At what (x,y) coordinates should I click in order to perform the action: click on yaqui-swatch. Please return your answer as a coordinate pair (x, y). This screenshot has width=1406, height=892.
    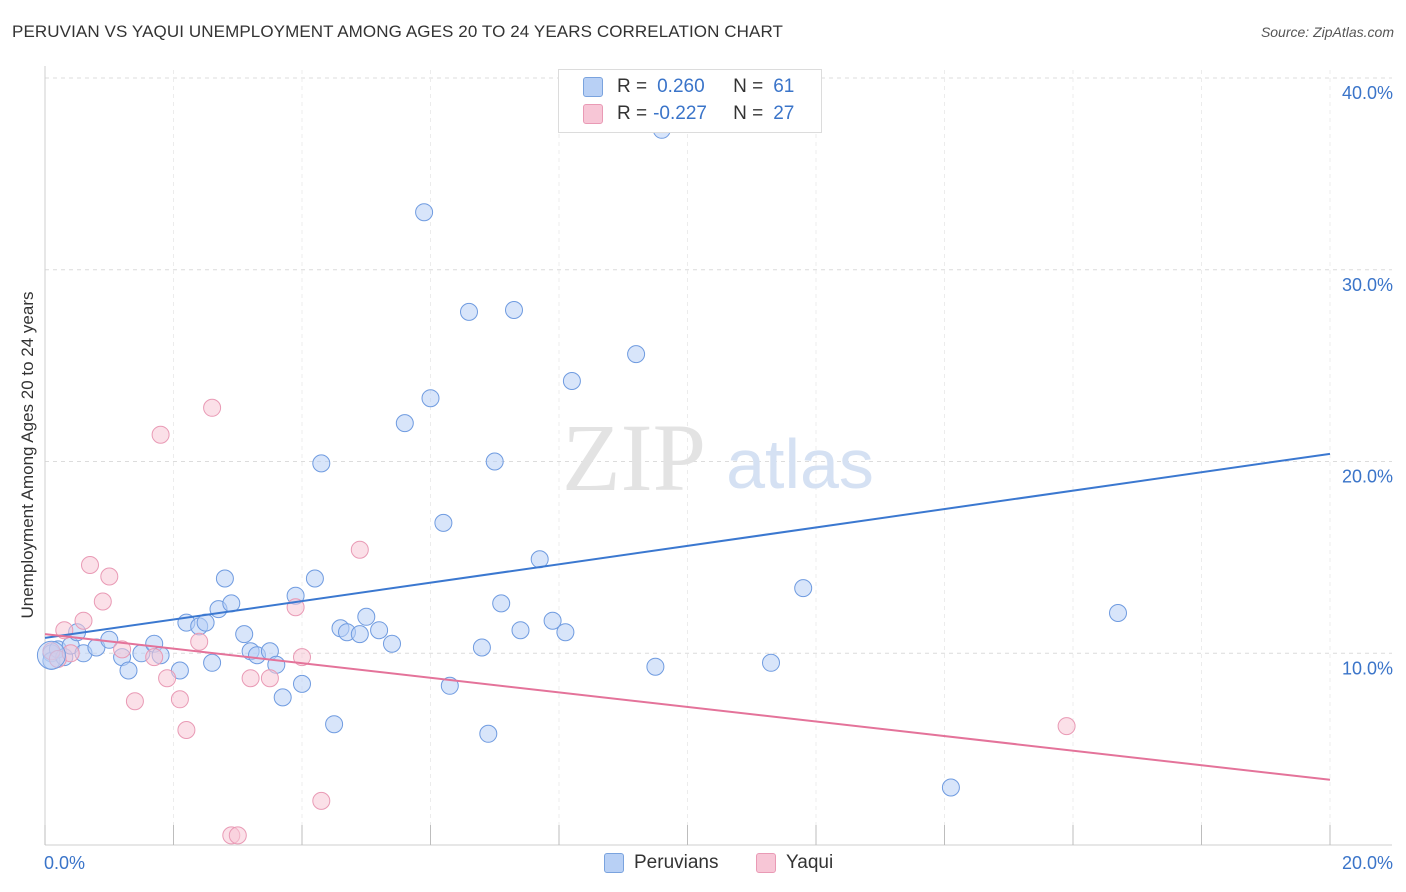
    Looking at the image, I should click on (593, 114).